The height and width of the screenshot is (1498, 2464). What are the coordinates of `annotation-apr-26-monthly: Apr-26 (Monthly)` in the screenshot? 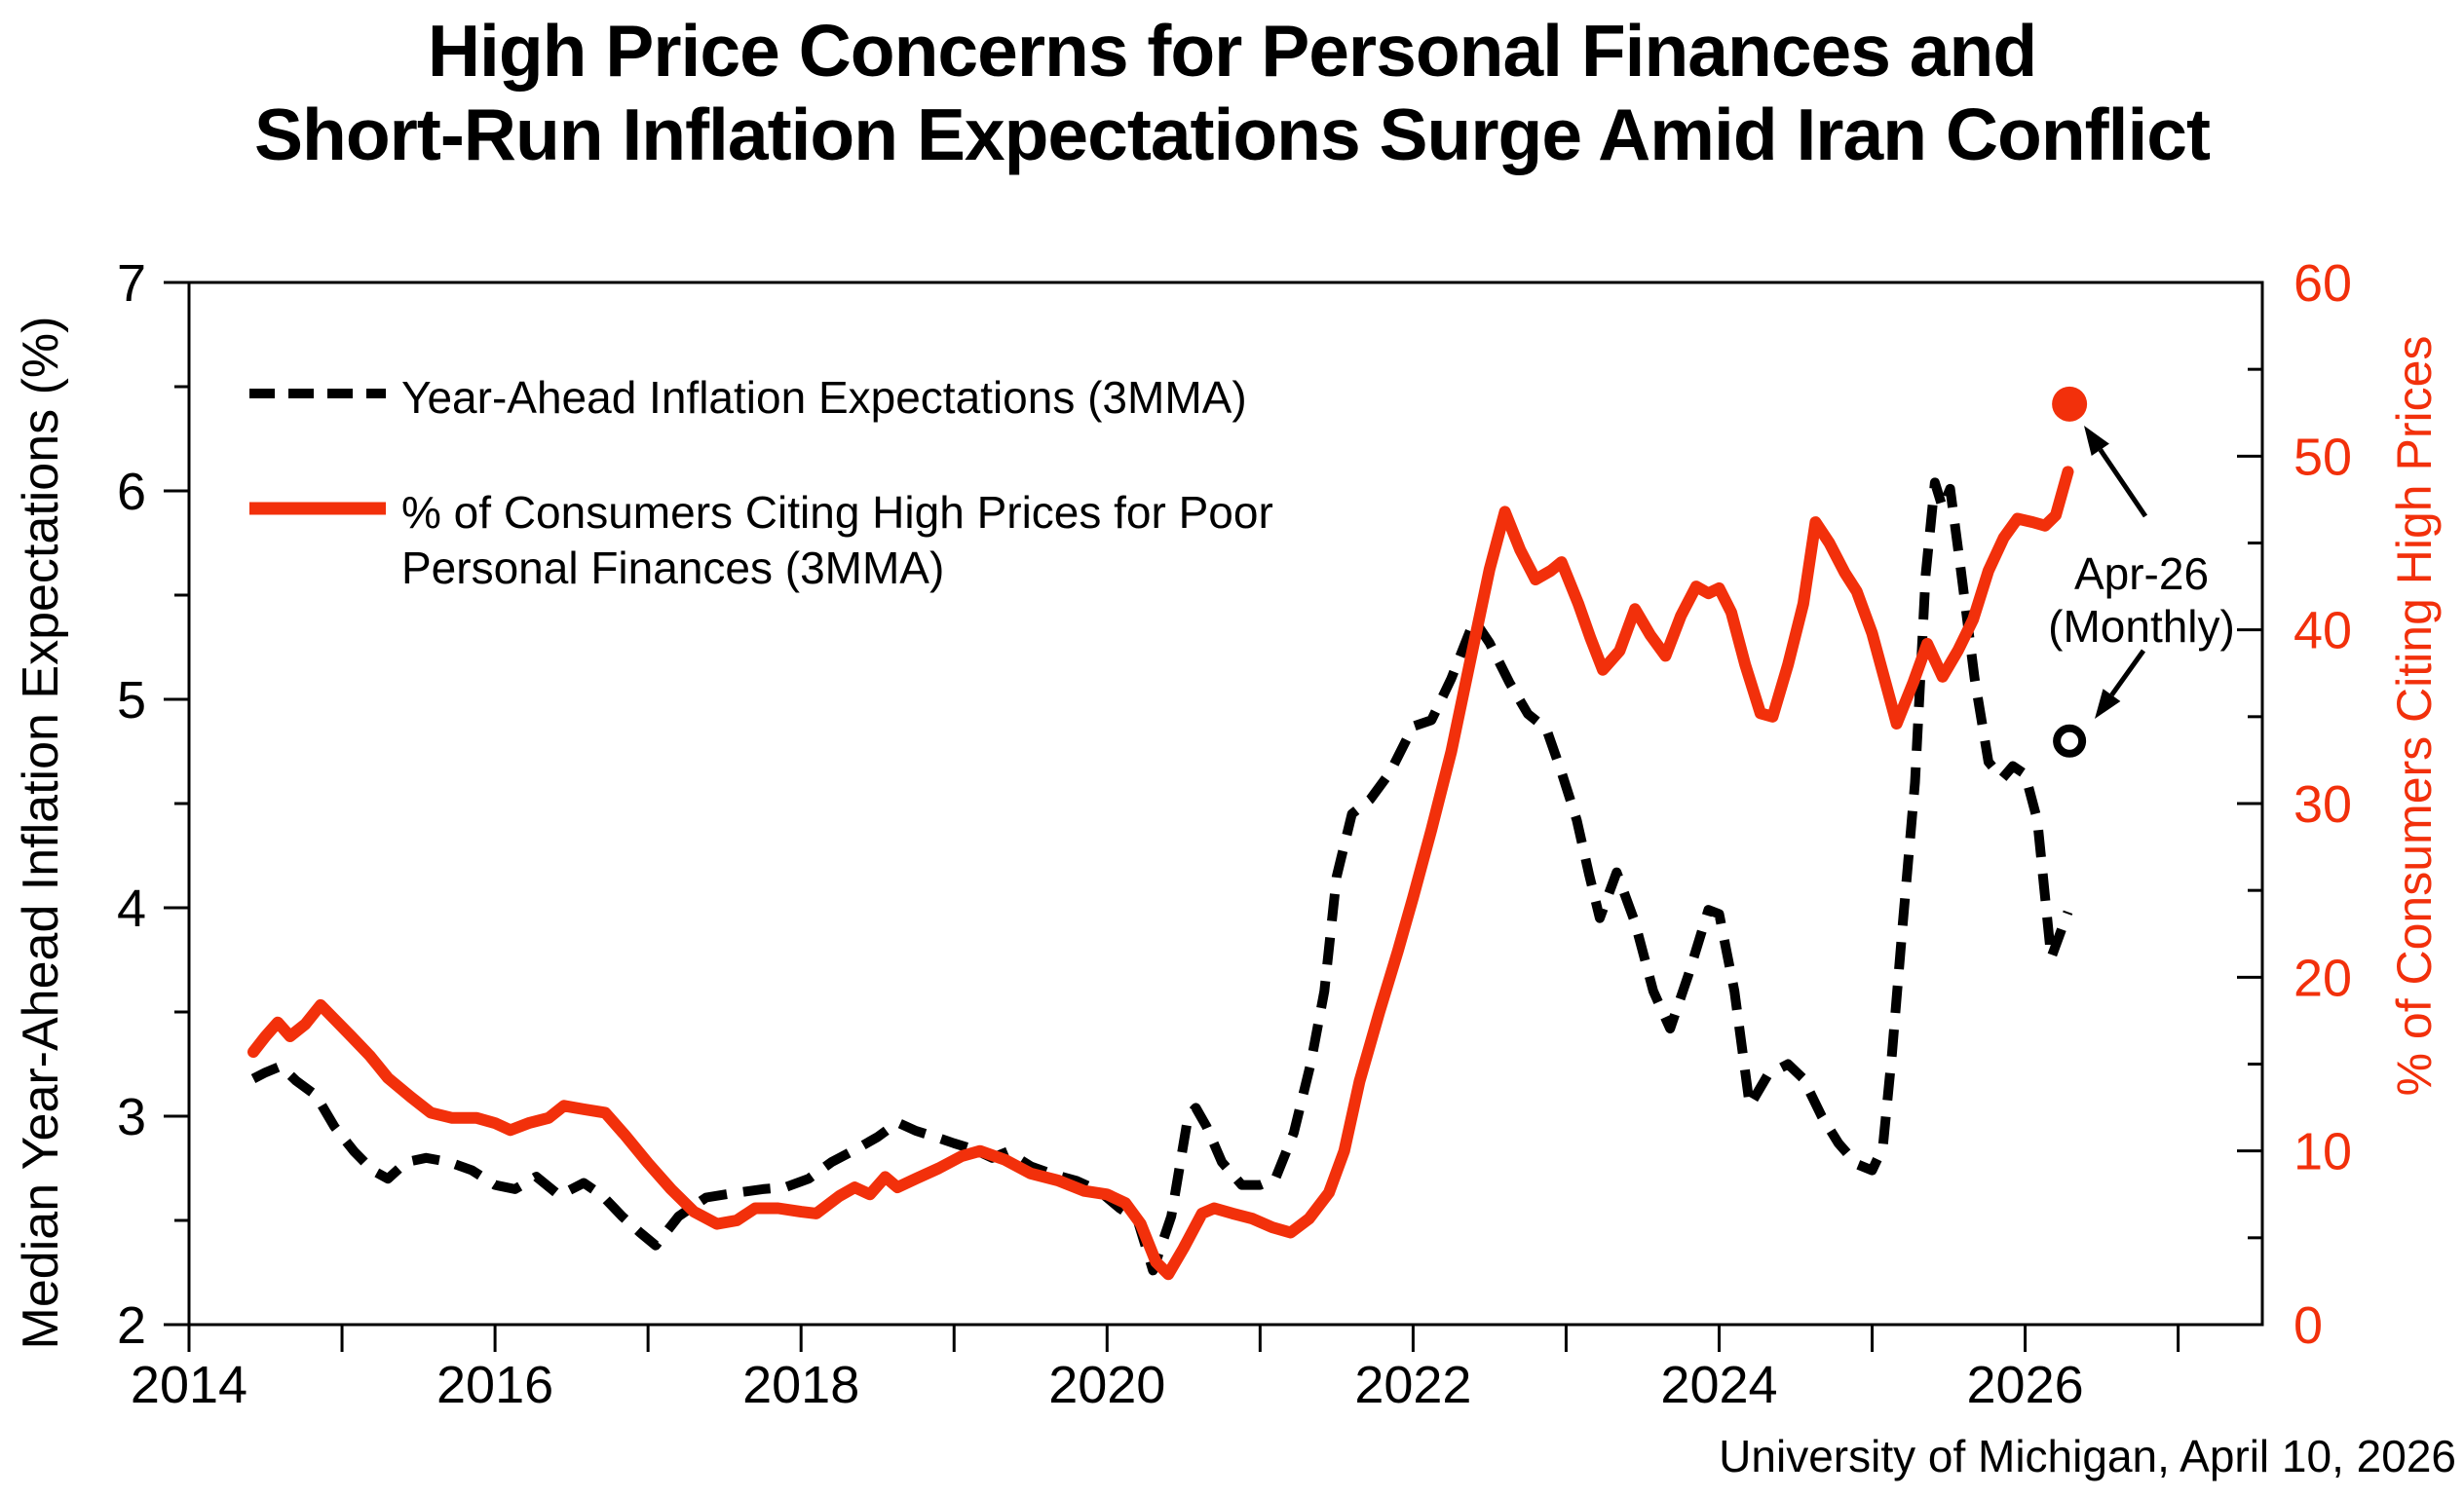 It's located at (2141, 600).